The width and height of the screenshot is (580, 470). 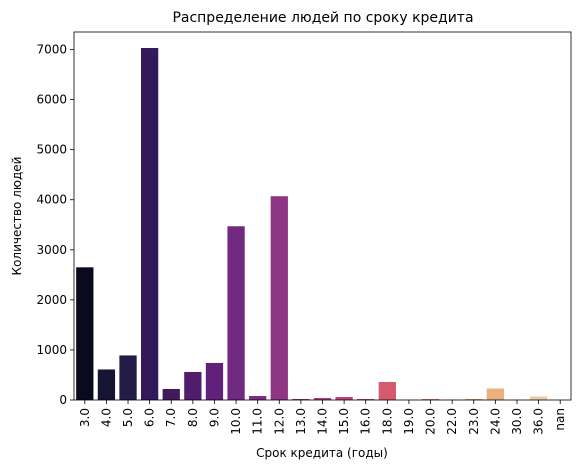 I want to click on x-tick-label: 14.0, so click(x=323, y=421).